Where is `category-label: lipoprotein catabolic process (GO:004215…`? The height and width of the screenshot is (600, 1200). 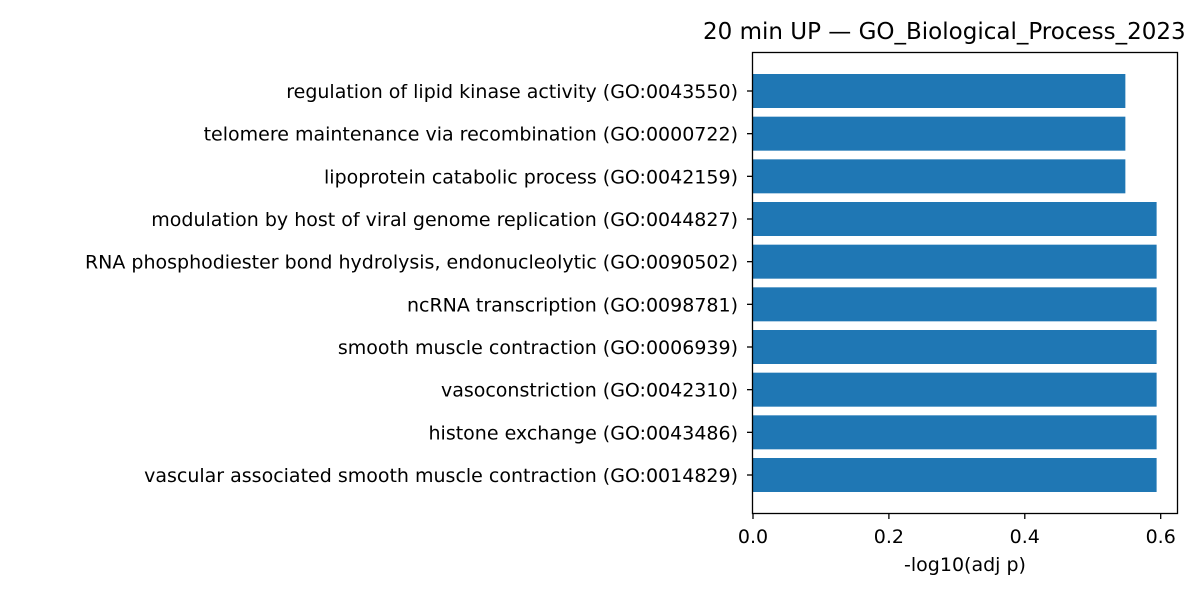
category-label: lipoprotein catabolic process (GO:004215… is located at coordinates (531, 177).